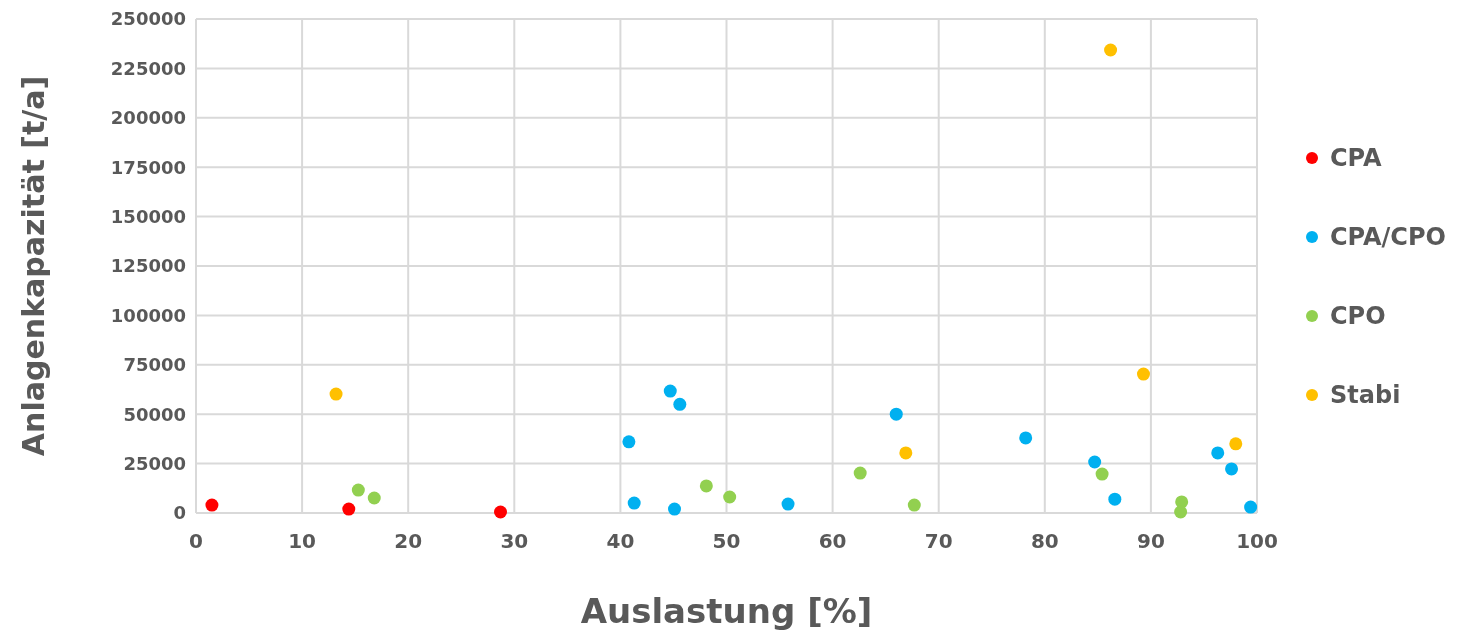 This screenshot has height=633, width=1475. Describe the element at coordinates (1257, 541) in the screenshot. I see `x-tick-label: 100` at that location.